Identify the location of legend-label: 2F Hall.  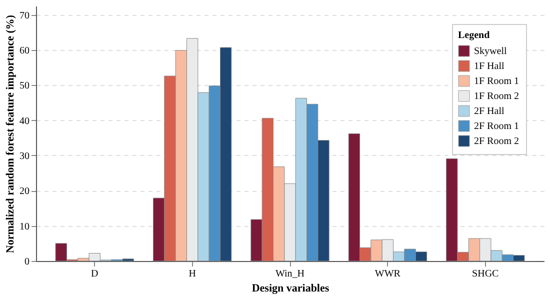
(489, 111).